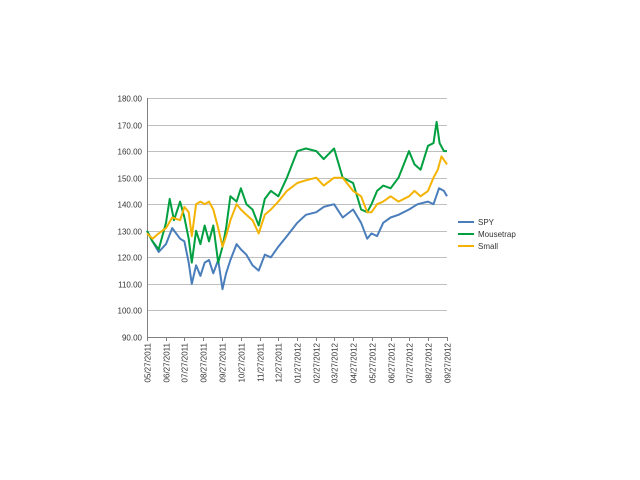  Describe the element at coordinates (204, 362) in the screenshot. I see `x-tick-label: 08/27/2011` at that location.